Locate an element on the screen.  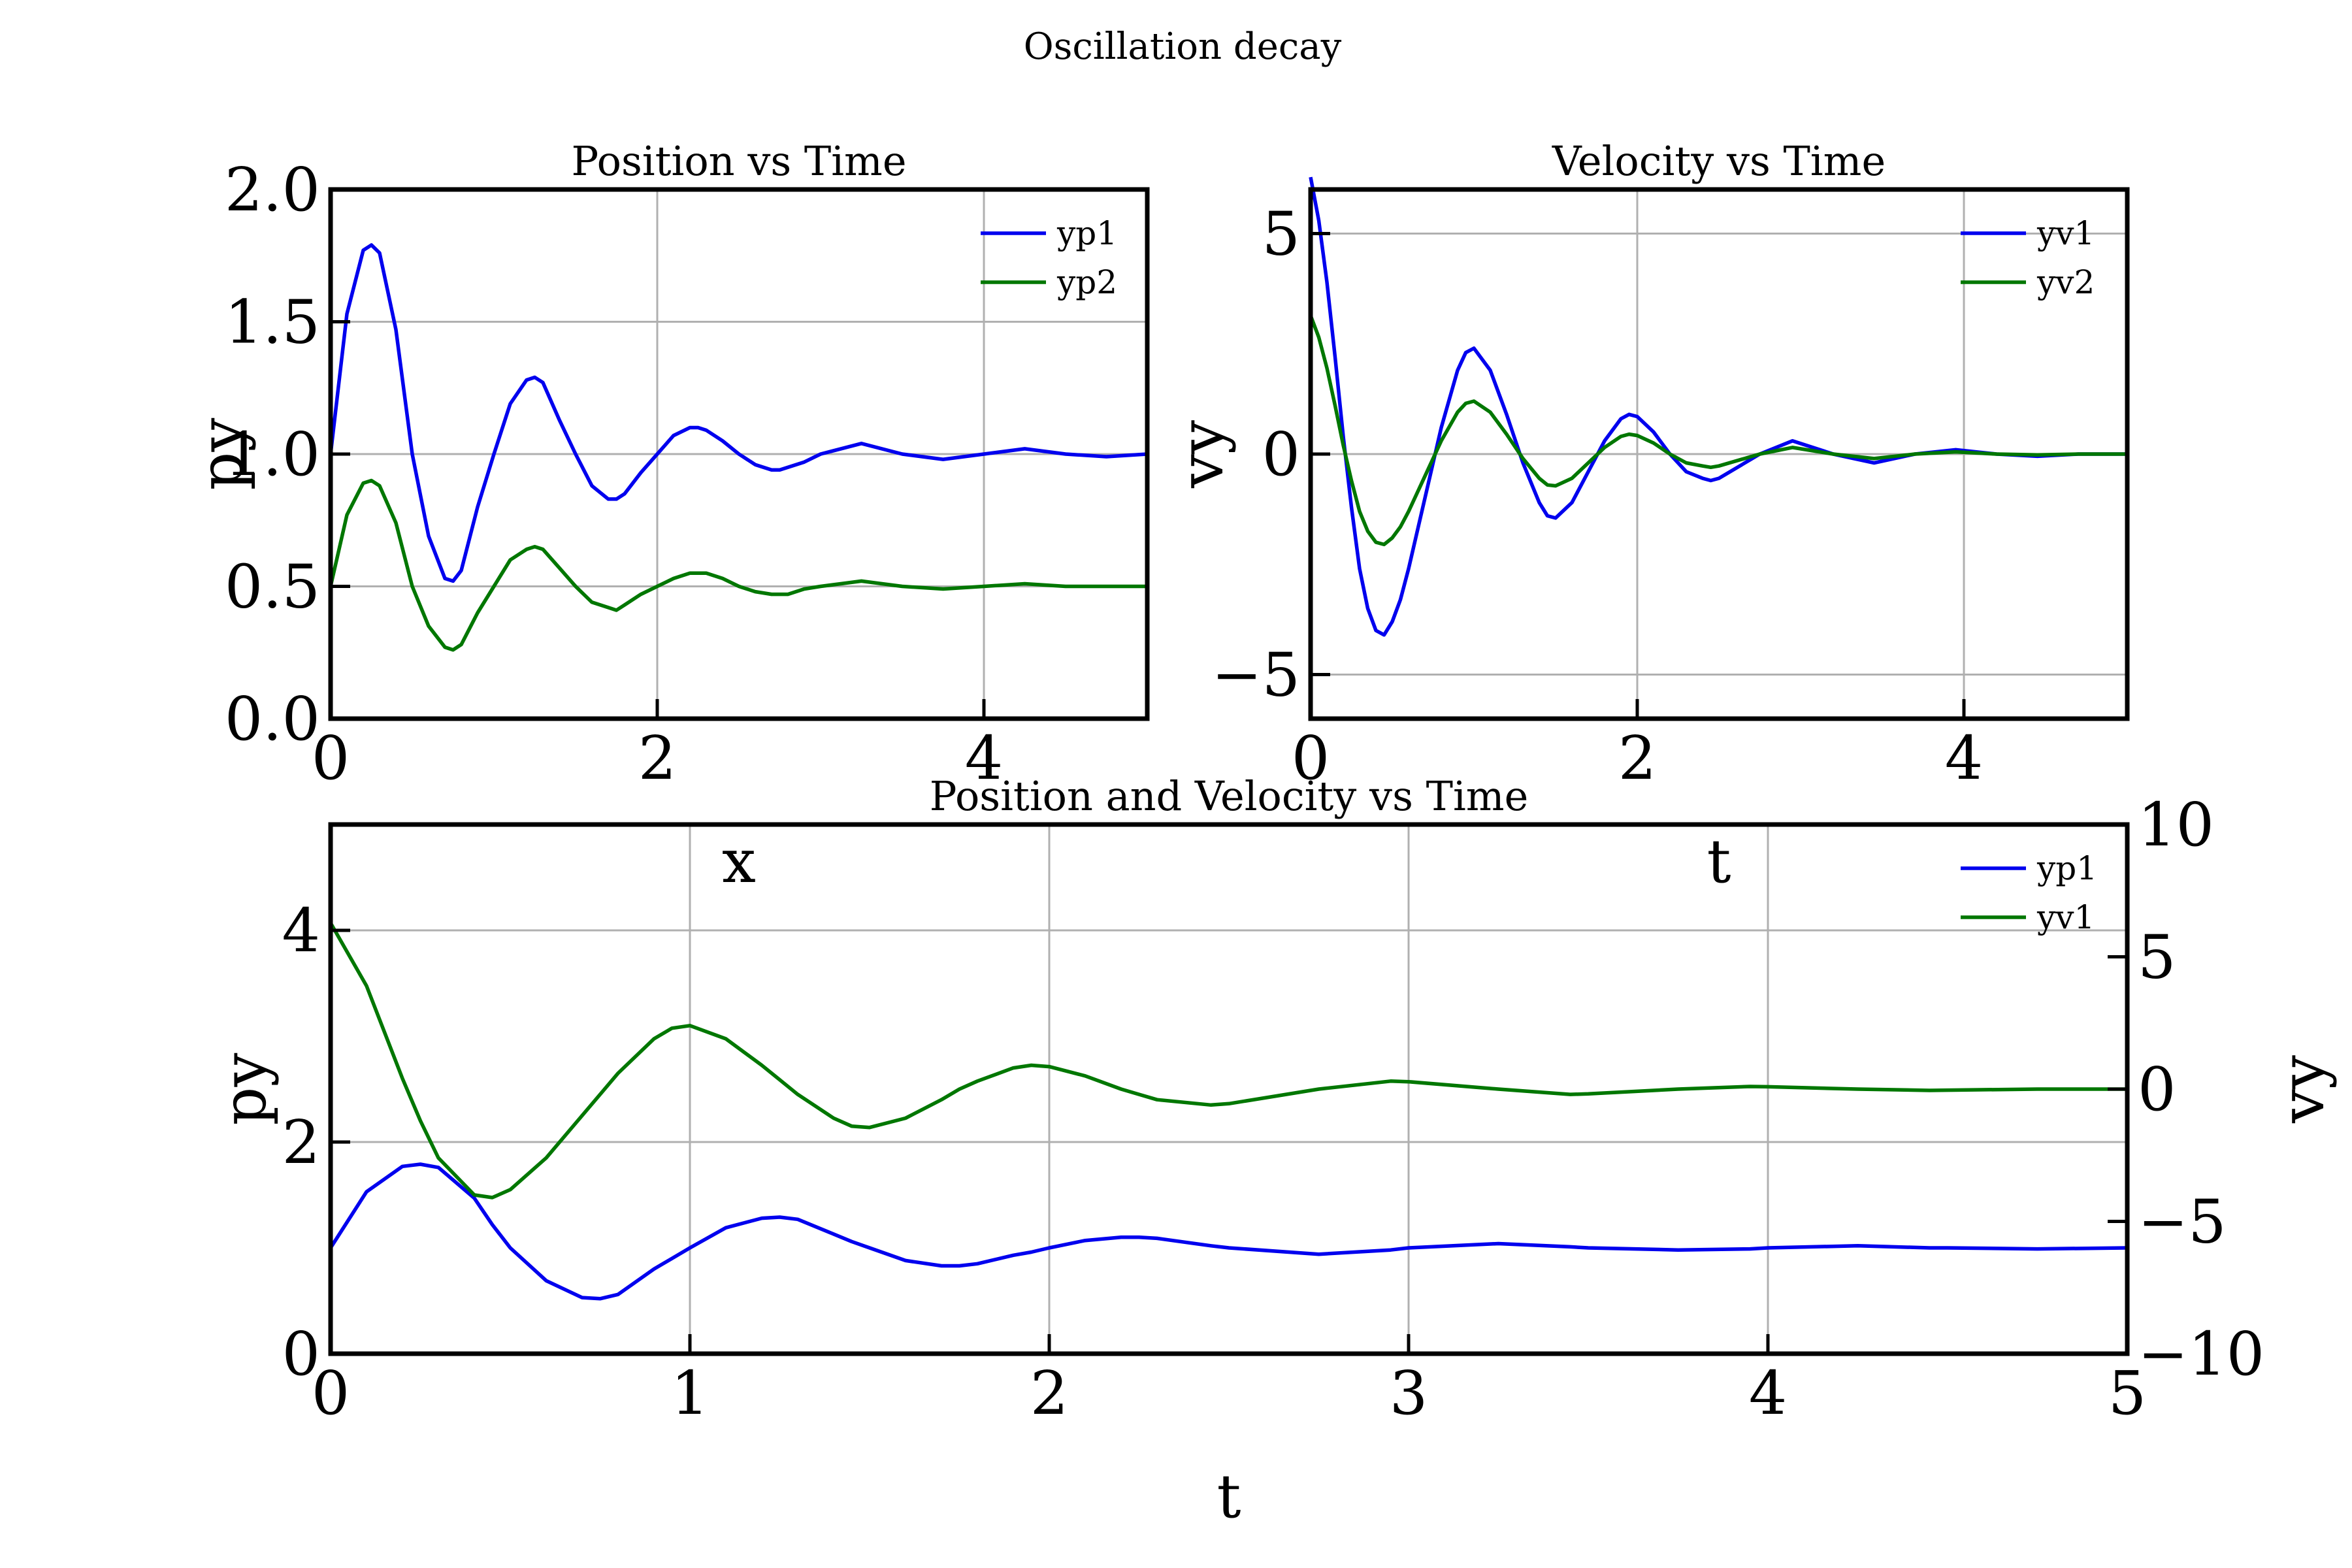
x-tick-label: 5 is located at coordinates (2127, 1393).